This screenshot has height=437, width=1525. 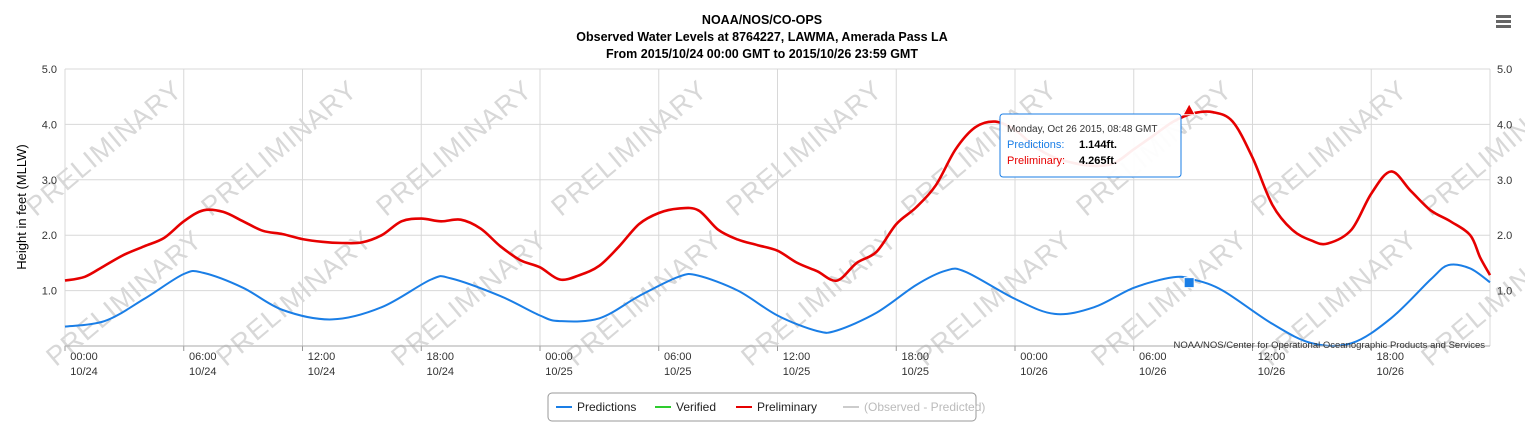 I want to click on legend-item-verified: Verified, so click(x=685, y=407).